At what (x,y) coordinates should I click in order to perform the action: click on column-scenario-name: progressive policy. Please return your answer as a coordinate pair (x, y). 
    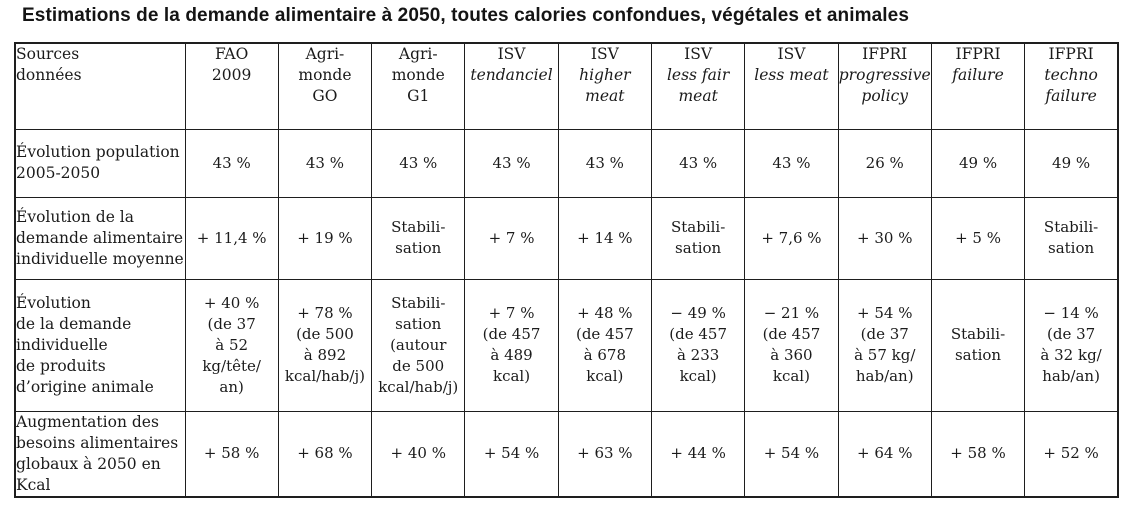
    Looking at the image, I should click on (884, 85).